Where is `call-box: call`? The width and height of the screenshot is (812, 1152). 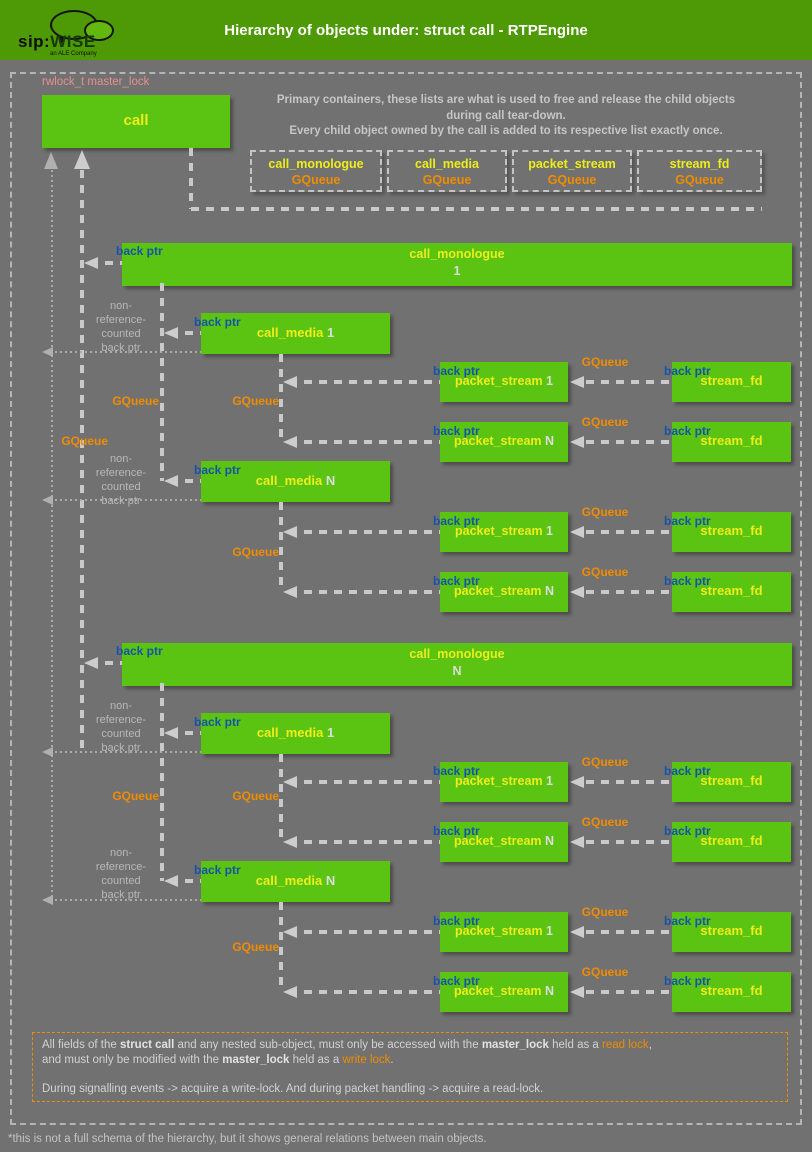
call-box: call is located at coordinates (136, 121).